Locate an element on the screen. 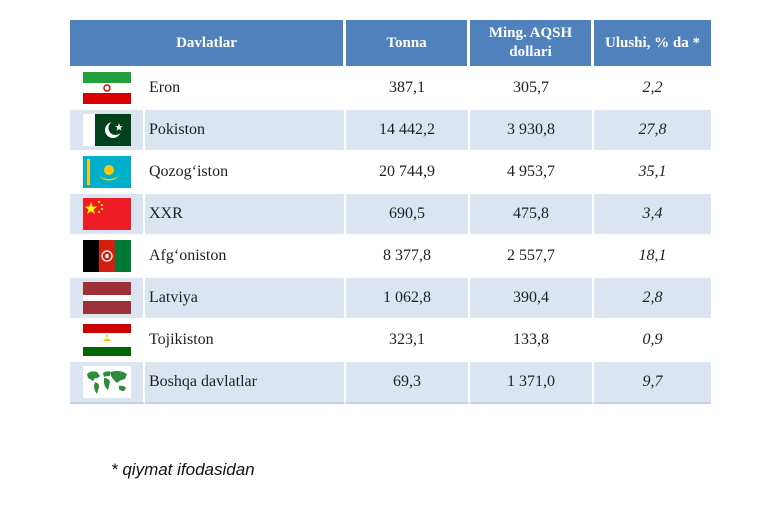 The height and width of the screenshot is (507, 776). pakistan-flag-icon is located at coordinates (106, 130).